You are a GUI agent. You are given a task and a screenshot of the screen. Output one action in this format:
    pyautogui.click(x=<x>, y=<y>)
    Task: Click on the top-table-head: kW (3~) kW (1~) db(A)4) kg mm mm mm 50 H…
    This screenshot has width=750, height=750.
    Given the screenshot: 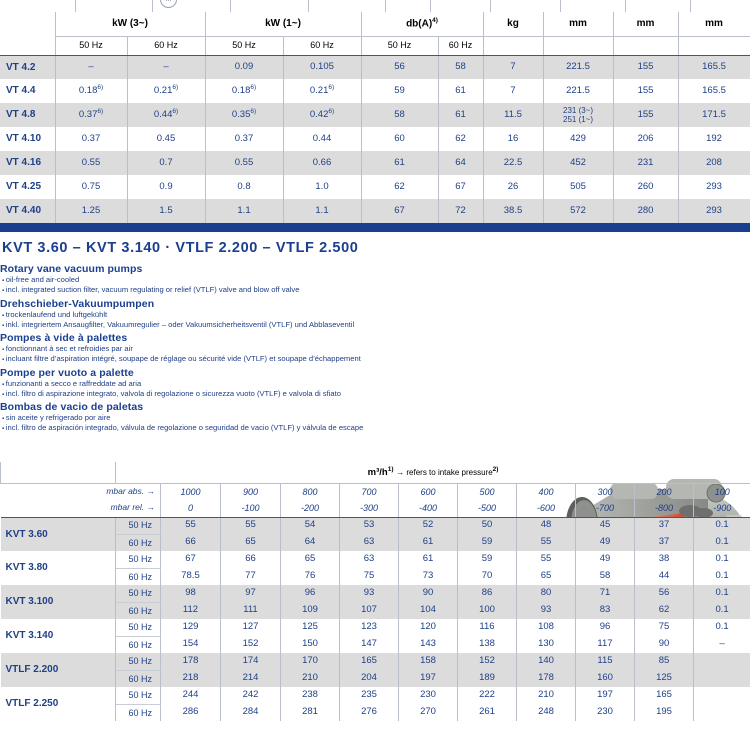 What is the action you would take?
    pyautogui.click(x=375, y=34)
    